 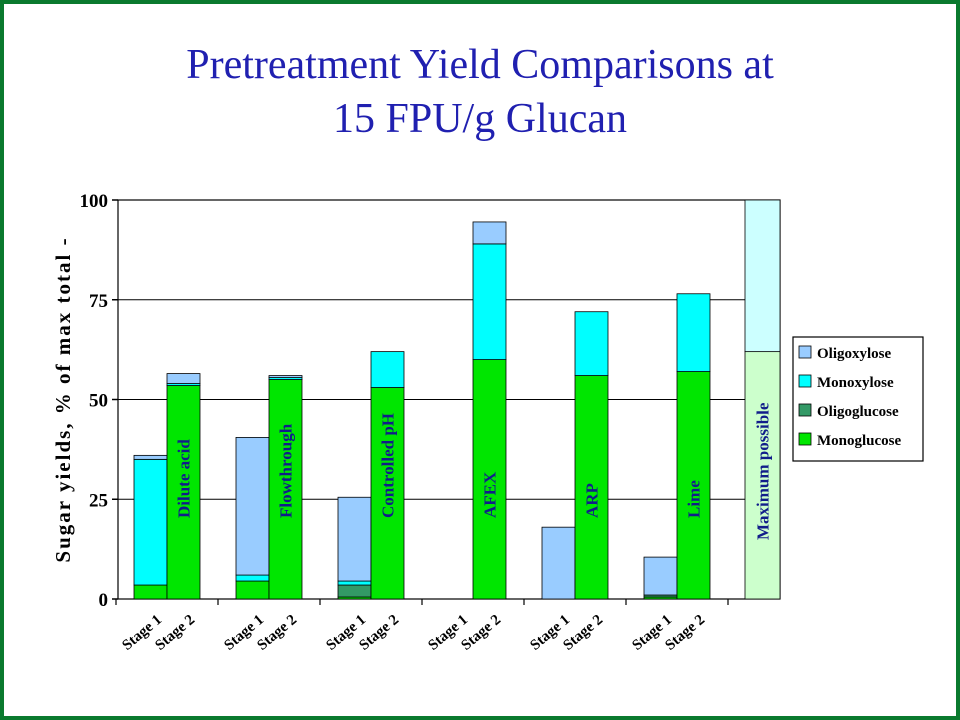 What do you see at coordinates (855, 383) in the screenshot?
I see `legend-entry: Monoxylose` at bounding box center [855, 383].